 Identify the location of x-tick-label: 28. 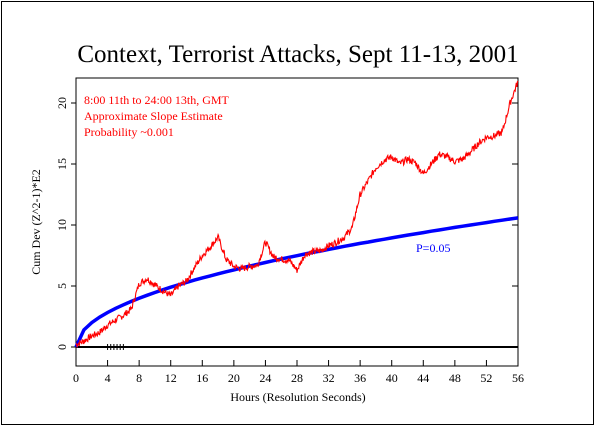
(297, 378).